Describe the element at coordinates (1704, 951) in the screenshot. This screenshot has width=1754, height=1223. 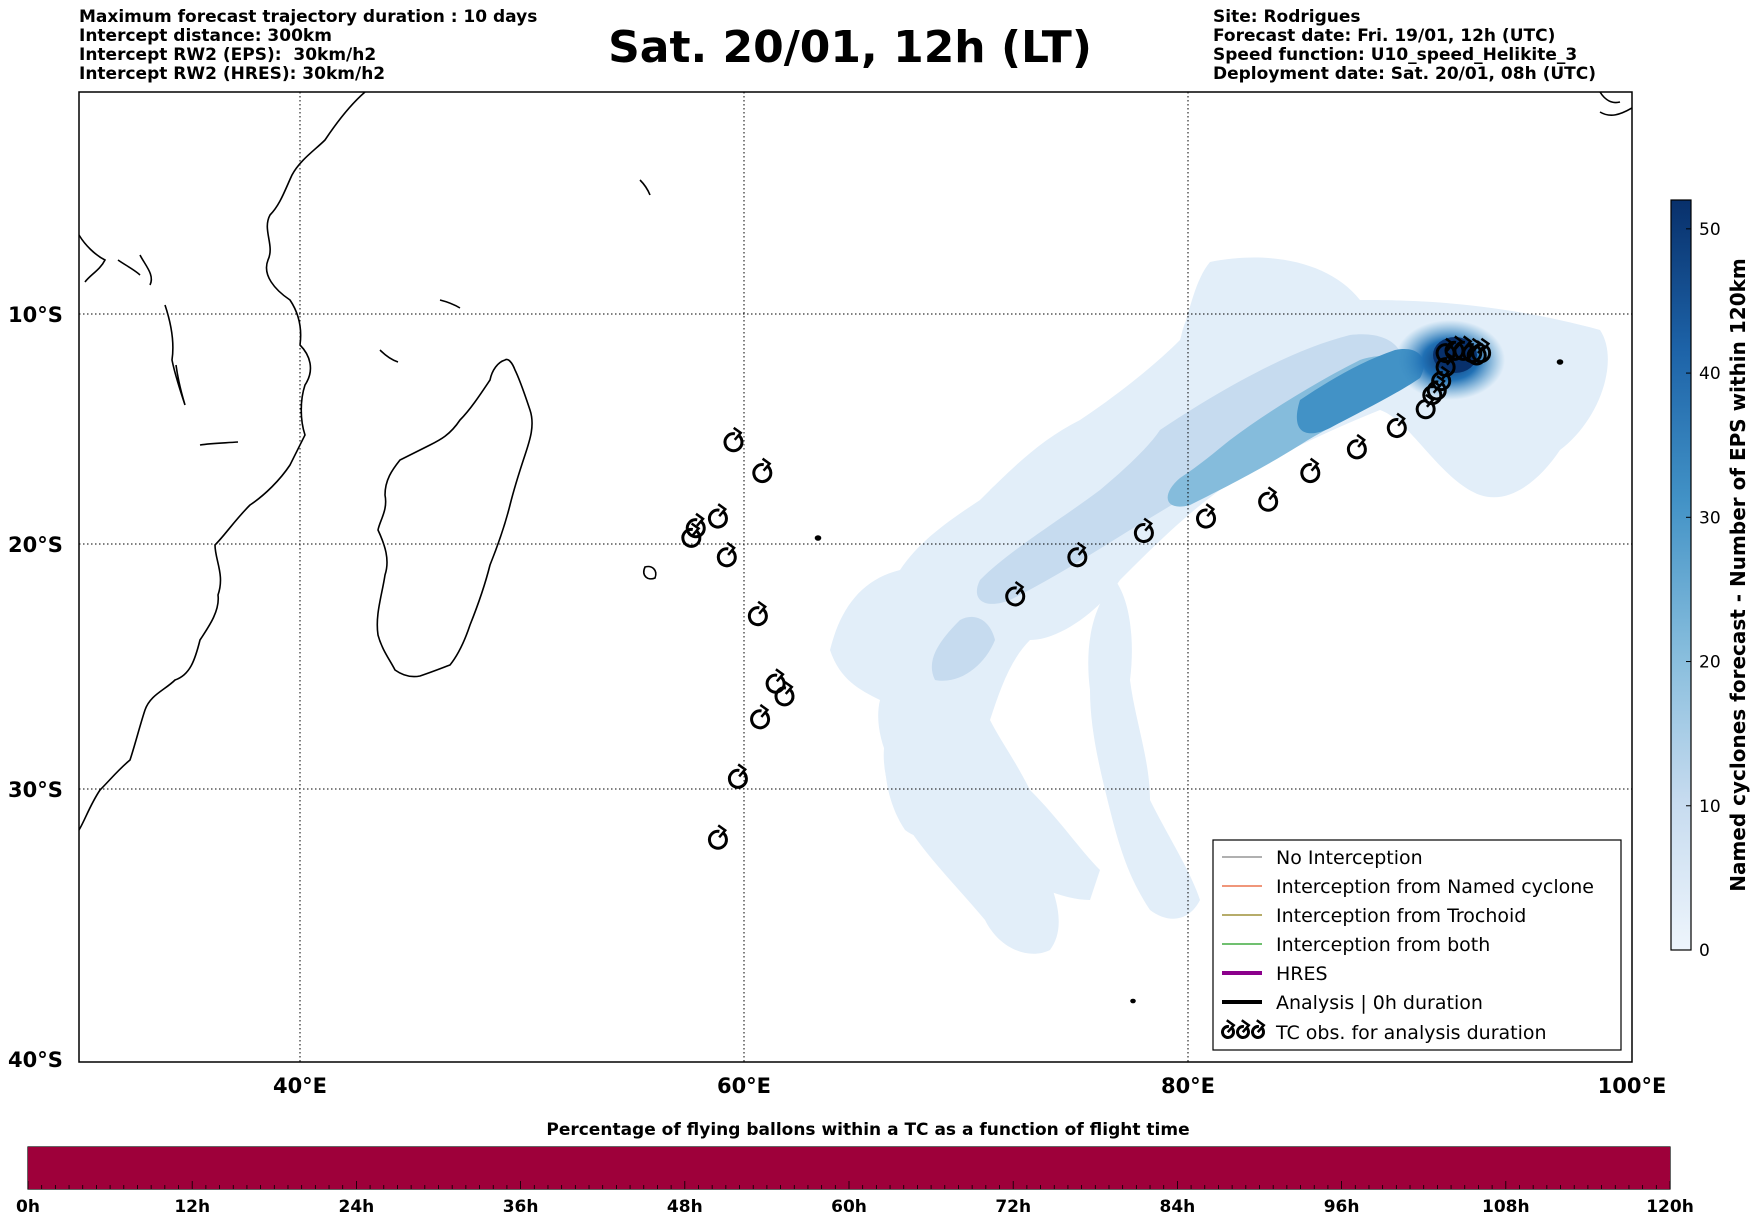
I see `eps-colorbar-tick-label: 0` at that location.